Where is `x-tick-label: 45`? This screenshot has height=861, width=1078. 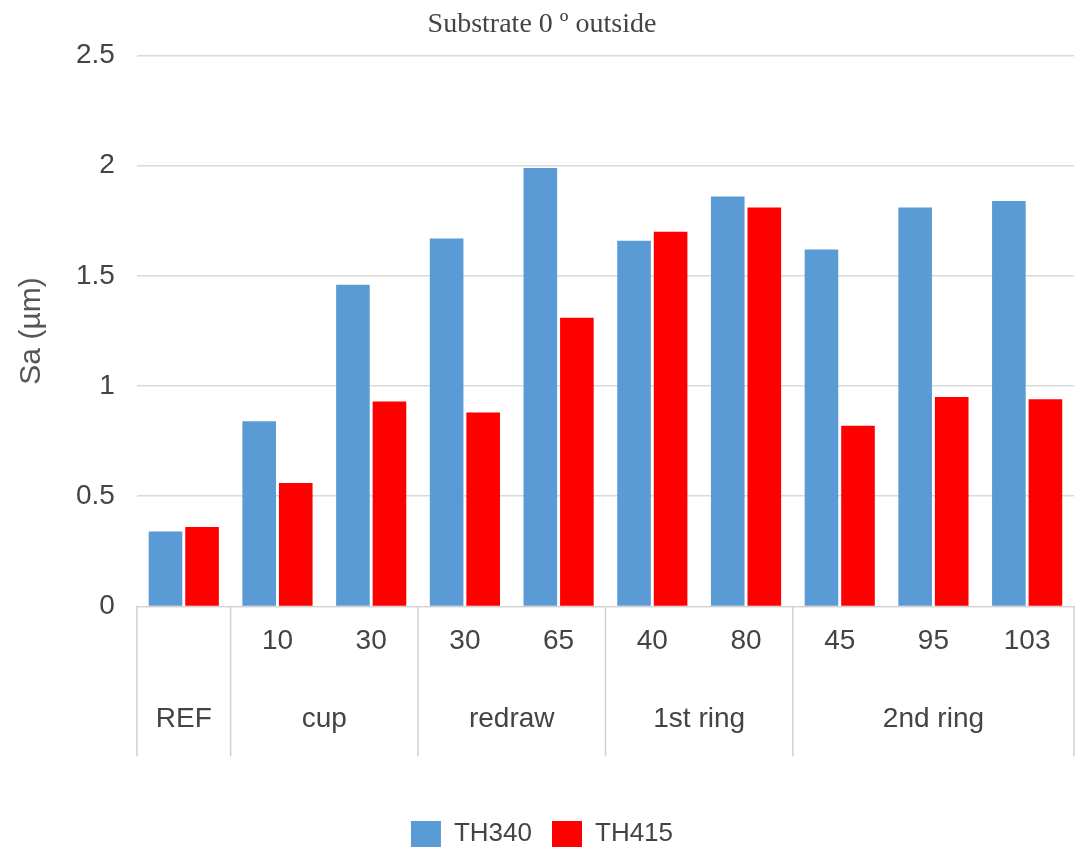 x-tick-label: 45 is located at coordinates (840, 639).